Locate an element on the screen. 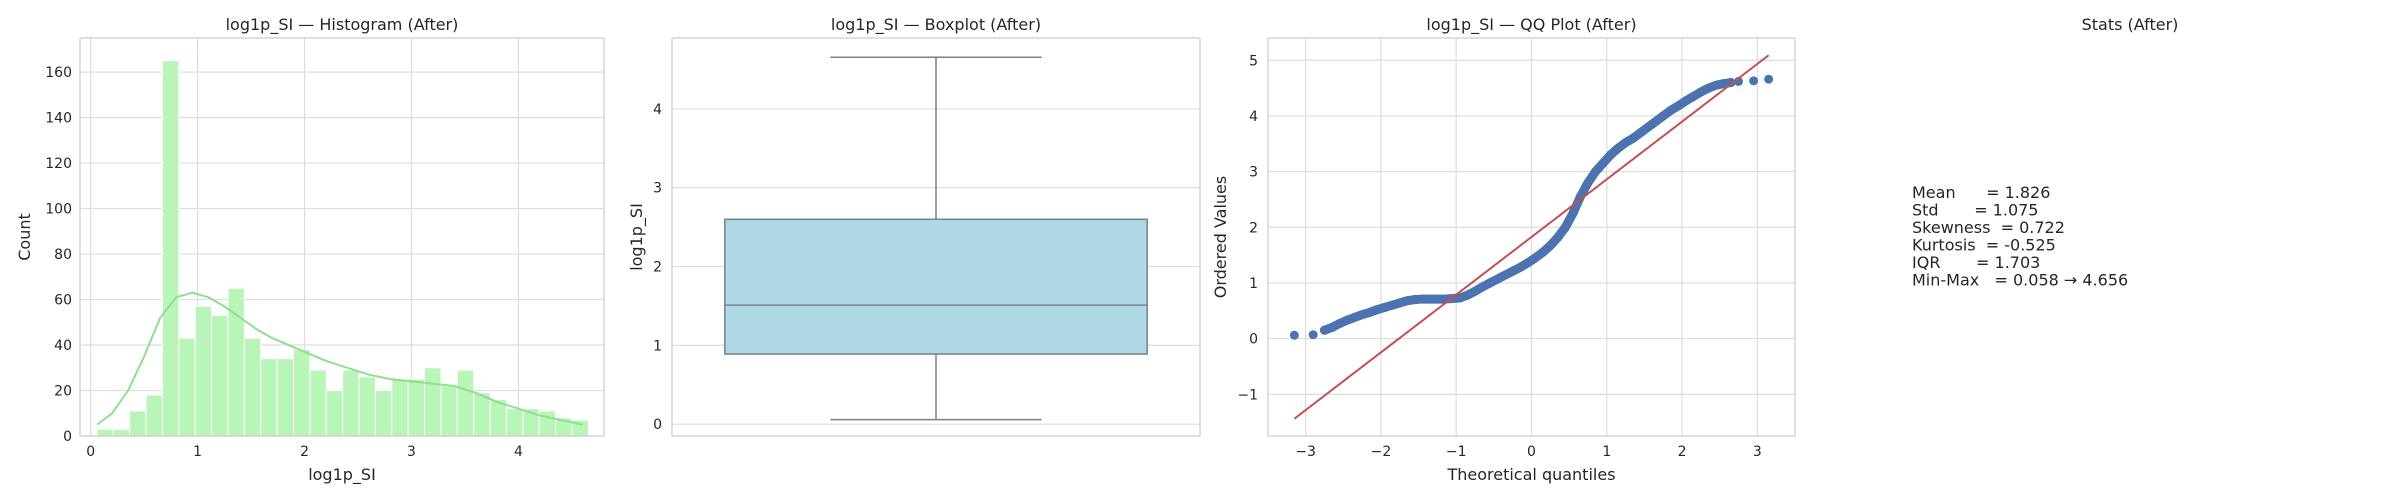  qq-reference-line is located at coordinates (1531, 237).